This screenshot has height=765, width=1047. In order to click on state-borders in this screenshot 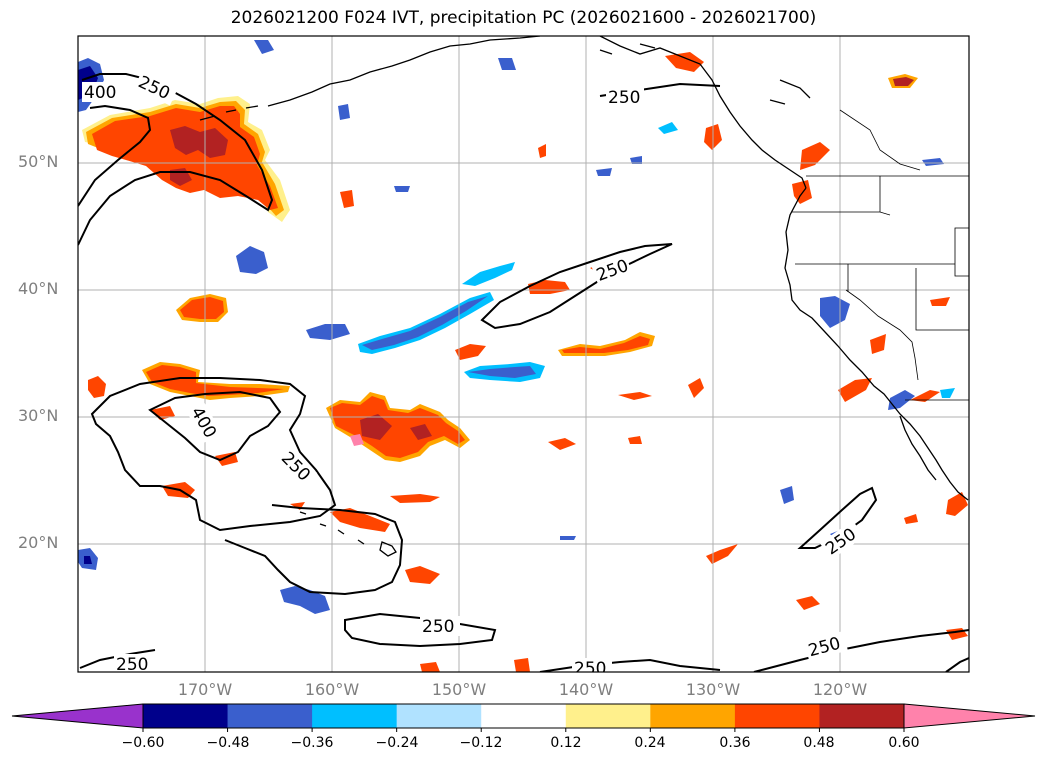, I will do `click(880, 255)`.